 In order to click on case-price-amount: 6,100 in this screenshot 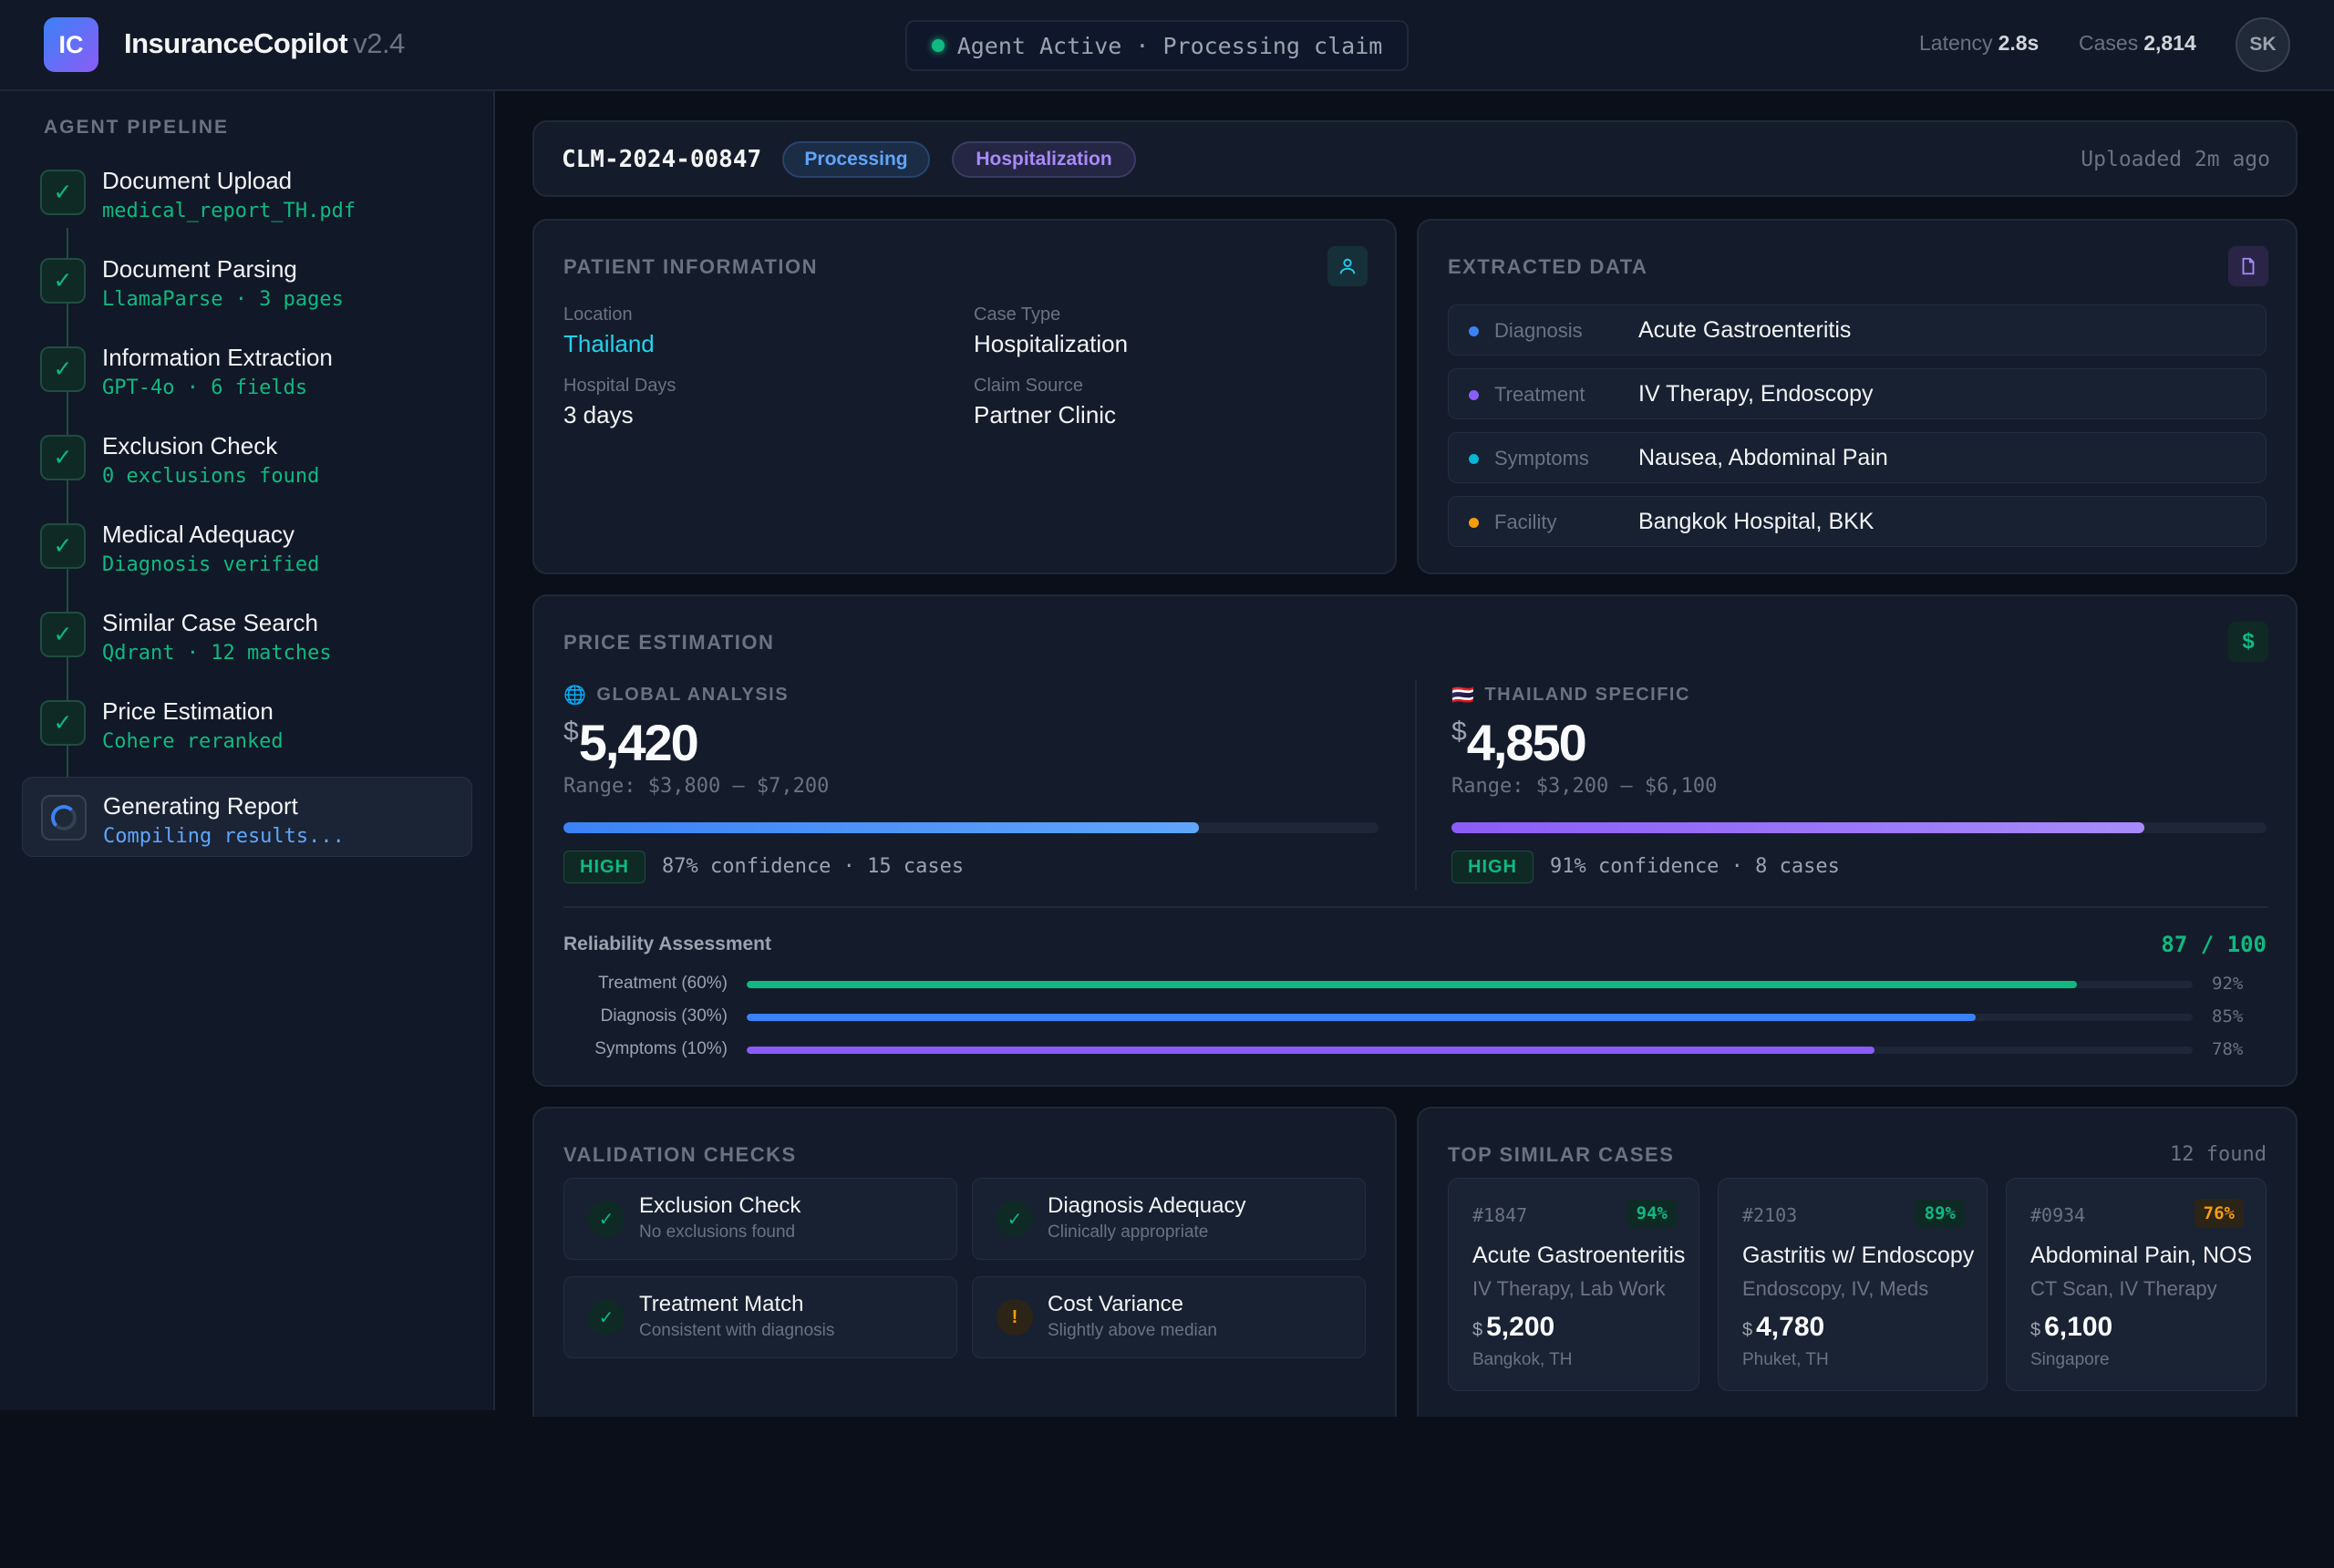, I will do `click(2078, 1327)`.